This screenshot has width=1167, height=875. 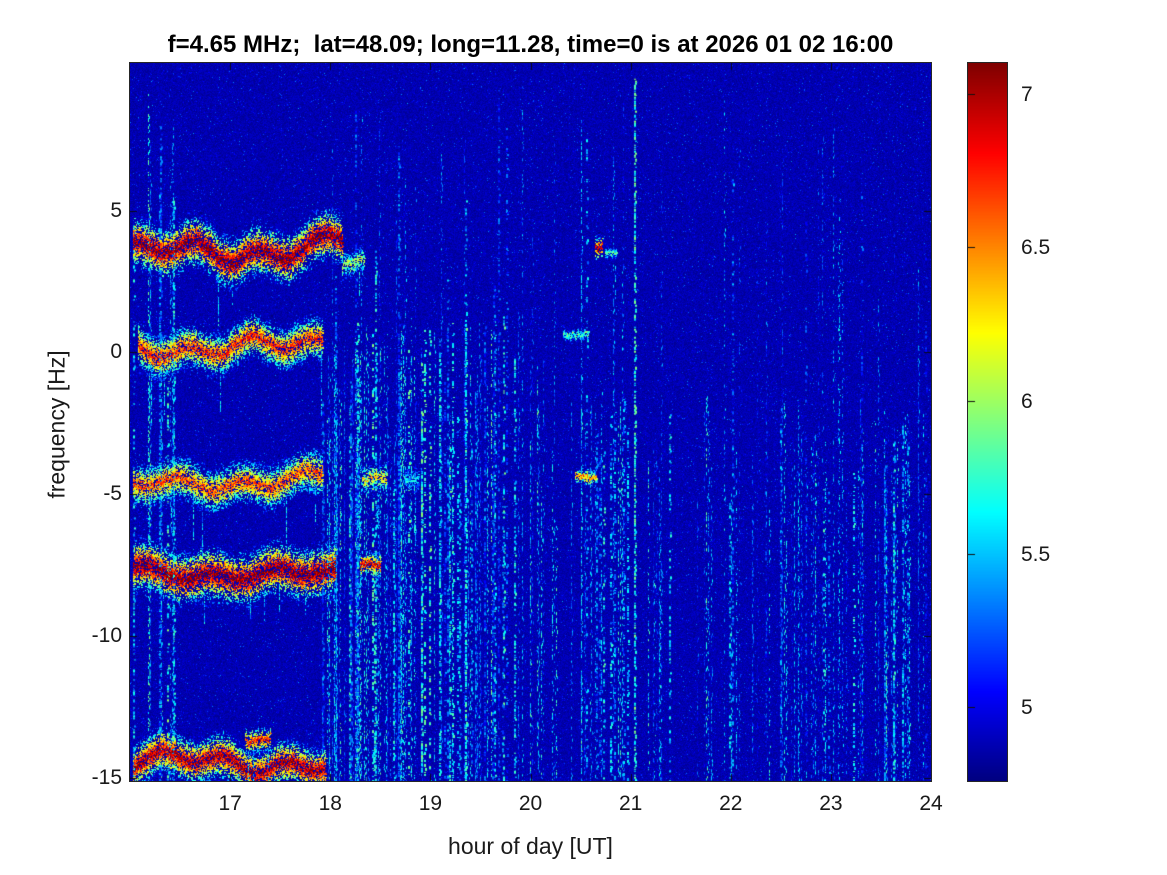 What do you see at coordinates (630, 803) in the screenshot?
I see `x-tick-label: 21` at bounding box center [630, 803].